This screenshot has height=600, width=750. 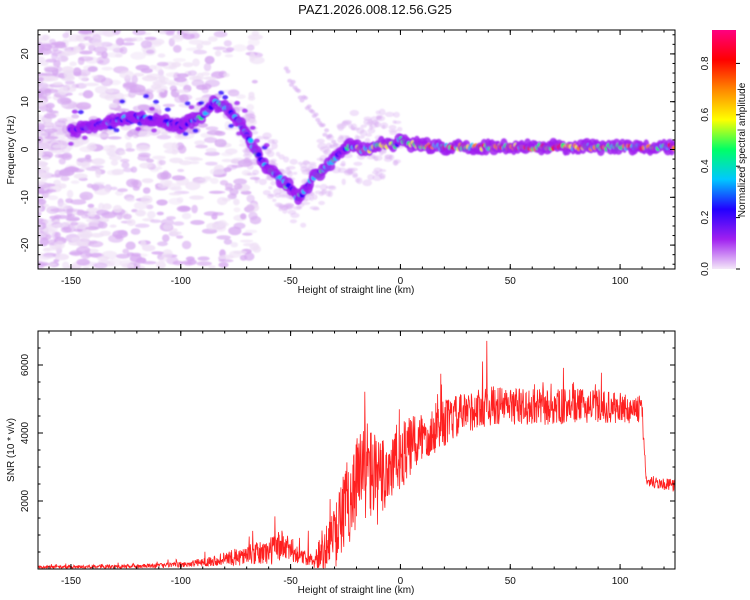 What do you see at coordinates (25, 432) in the screenshot?
I see `y-tick-label: 4000` at bounding box center [25, 432].